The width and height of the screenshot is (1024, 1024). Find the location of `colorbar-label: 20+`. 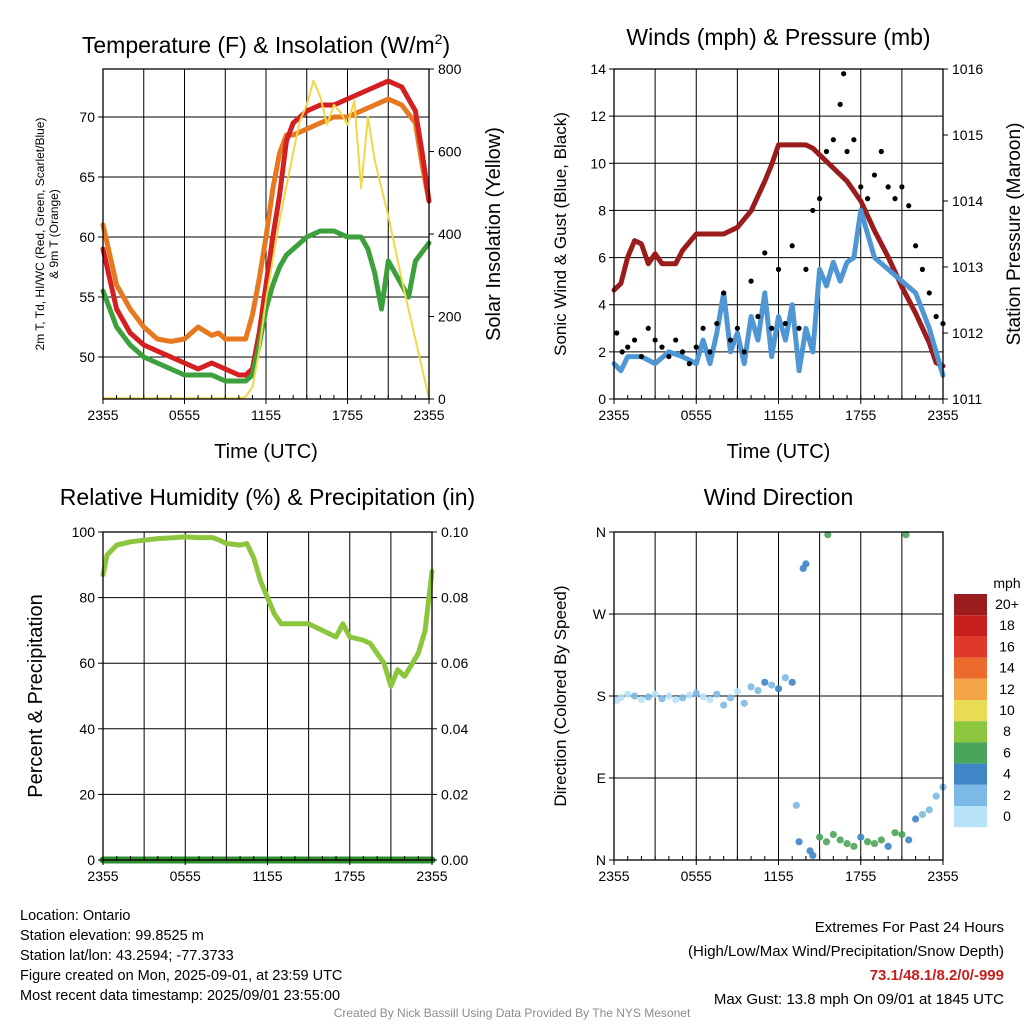

colorbar-label: 20+ is located at coordinates (1007, 604).